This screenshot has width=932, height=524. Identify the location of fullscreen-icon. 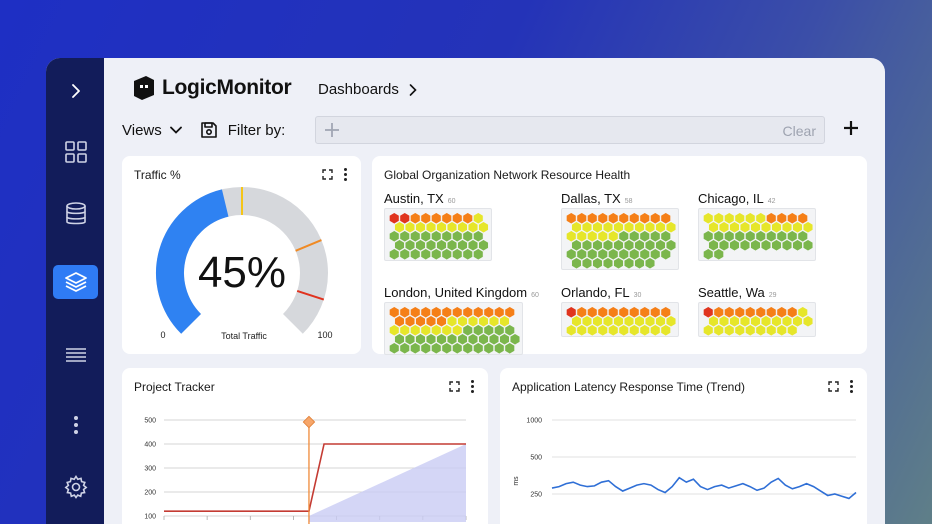
(833, 386).